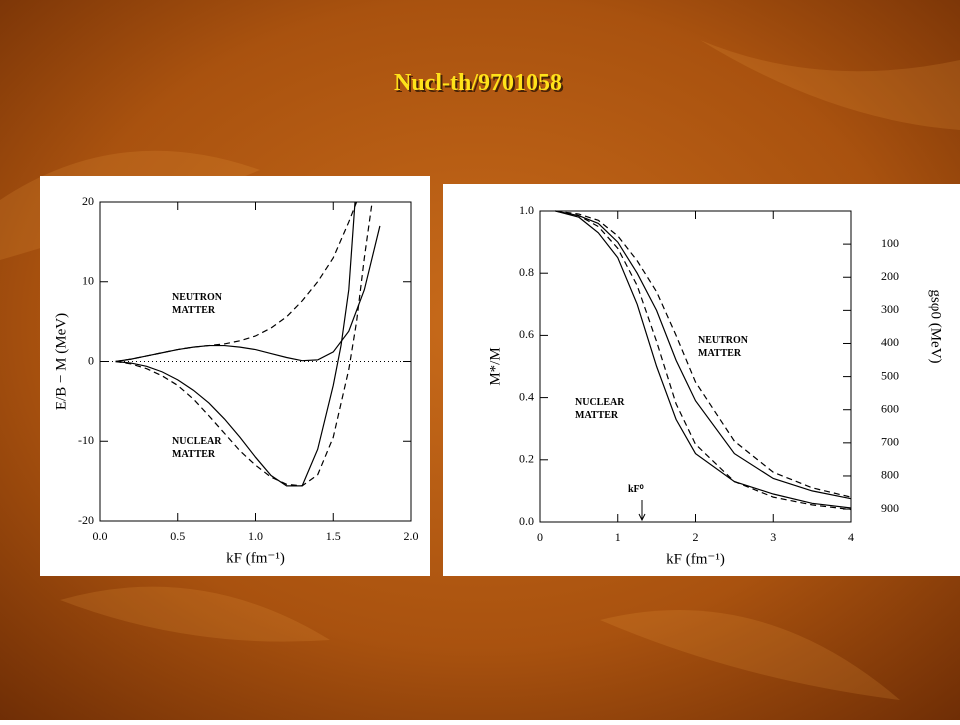 The image size is (960, 725). I want to click on y2-tick-label: 900, so click(890, 508).